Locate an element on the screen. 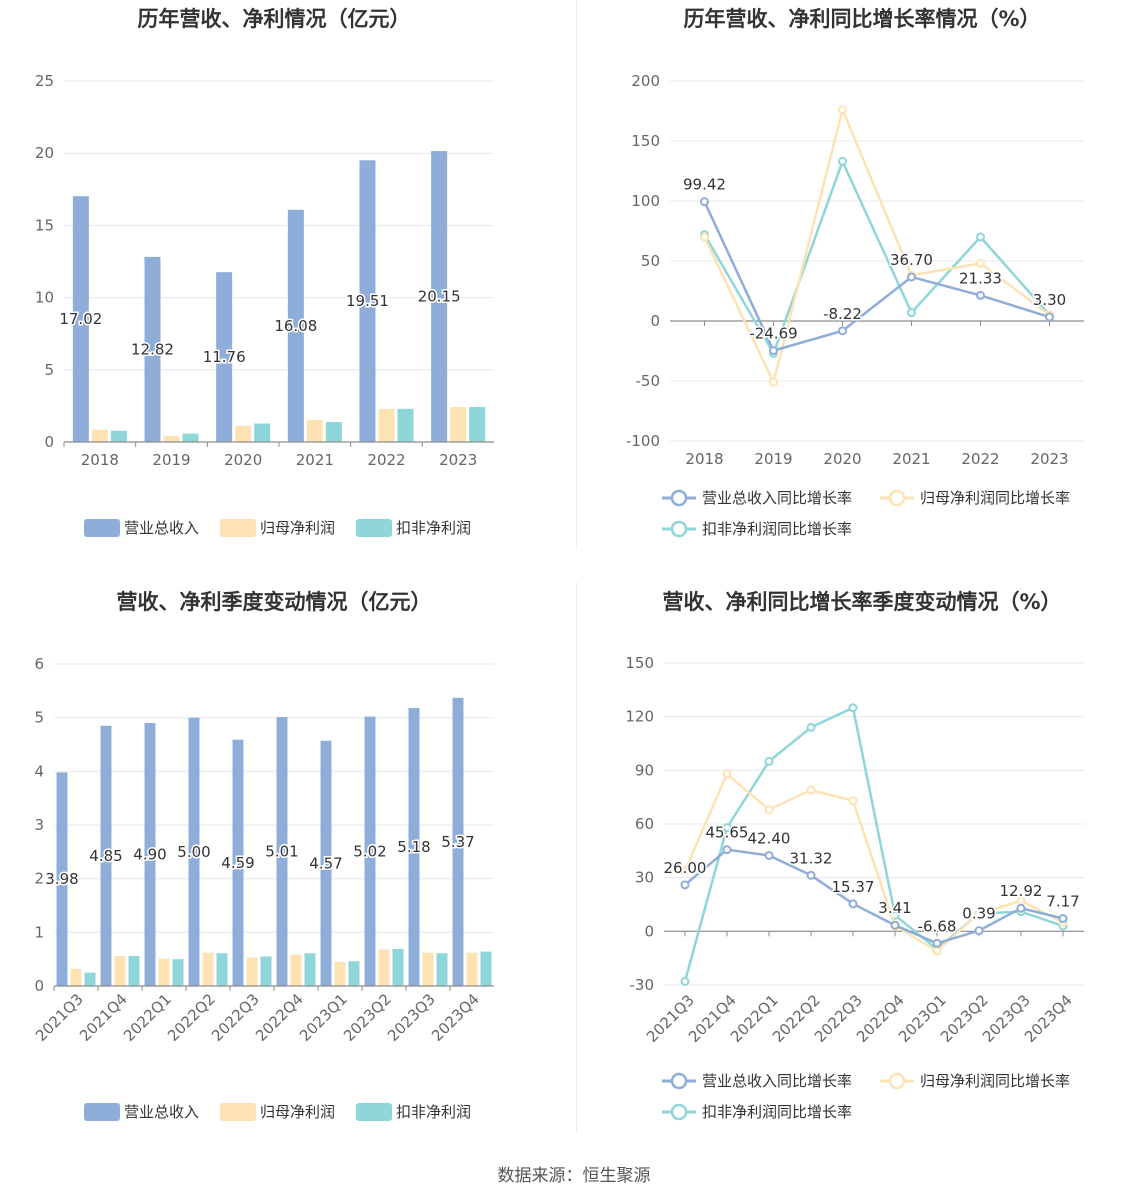 The image size is (1148, 1202). x-tick-label: 2020 is located at coordinates (842, 459).